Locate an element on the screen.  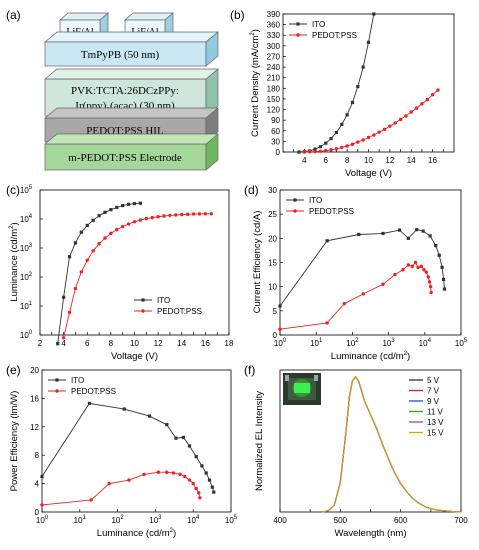
y-tick-label: 20 is located at coordinates (34, 370).